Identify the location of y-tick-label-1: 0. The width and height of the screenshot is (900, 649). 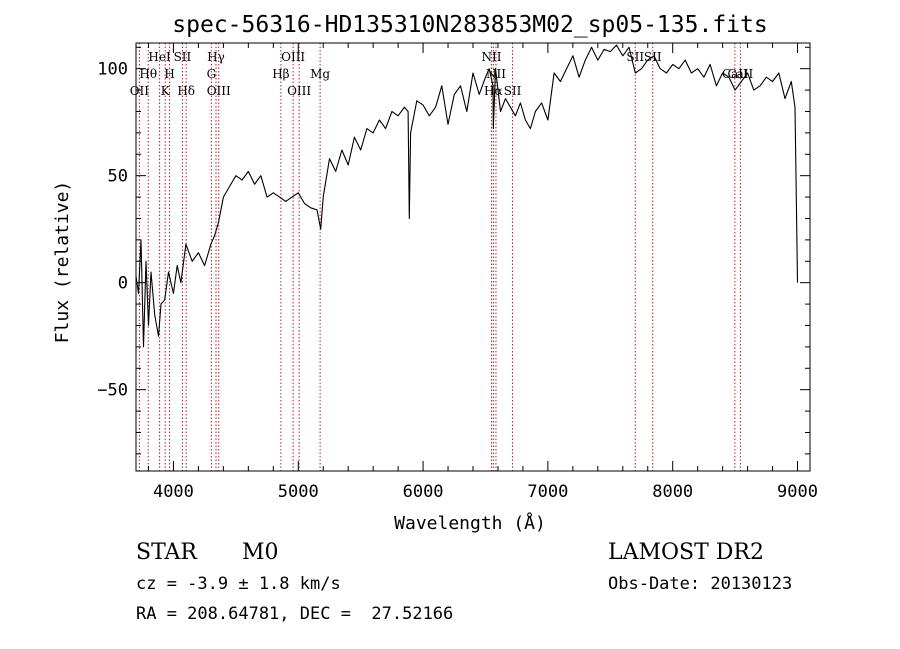
(123, 284).